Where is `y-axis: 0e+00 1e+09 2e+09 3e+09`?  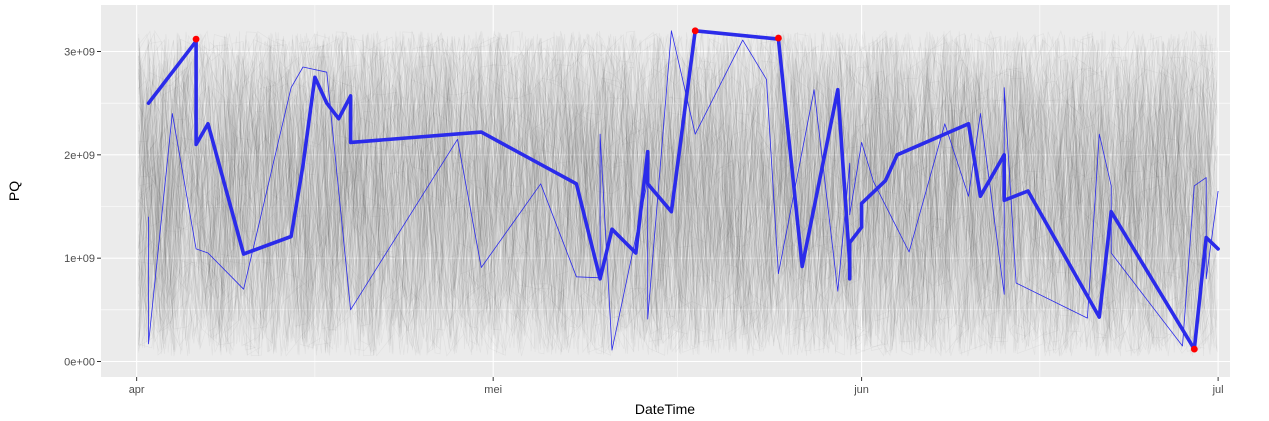
y-axis: 0e+00 1e+09 2e+09 3e+09 is located at coordinates (82, 208).